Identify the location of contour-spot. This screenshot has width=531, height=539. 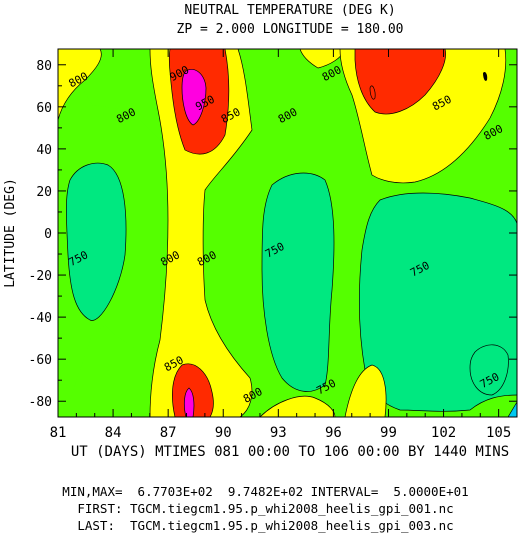
(485, 76).